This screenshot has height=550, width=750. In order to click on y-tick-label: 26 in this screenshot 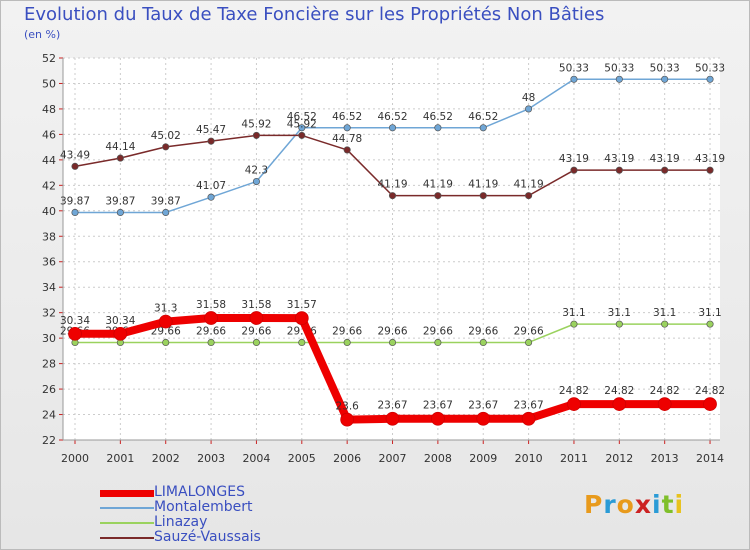, I will do `click(49, 389)`.